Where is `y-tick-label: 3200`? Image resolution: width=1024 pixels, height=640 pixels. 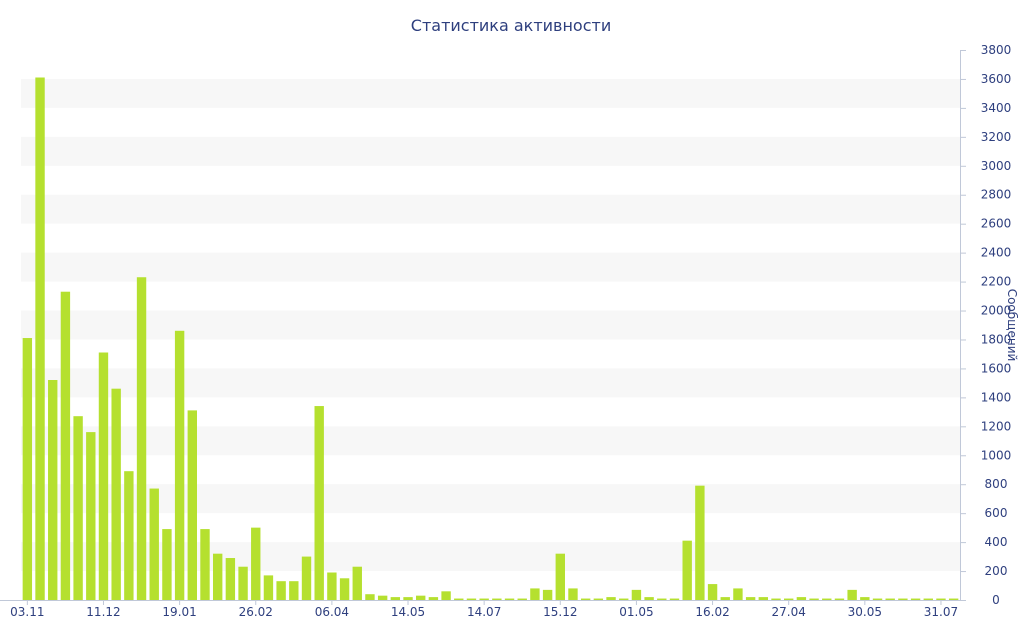 y-tick-label: 3200 is located at coordinates (996, 137).